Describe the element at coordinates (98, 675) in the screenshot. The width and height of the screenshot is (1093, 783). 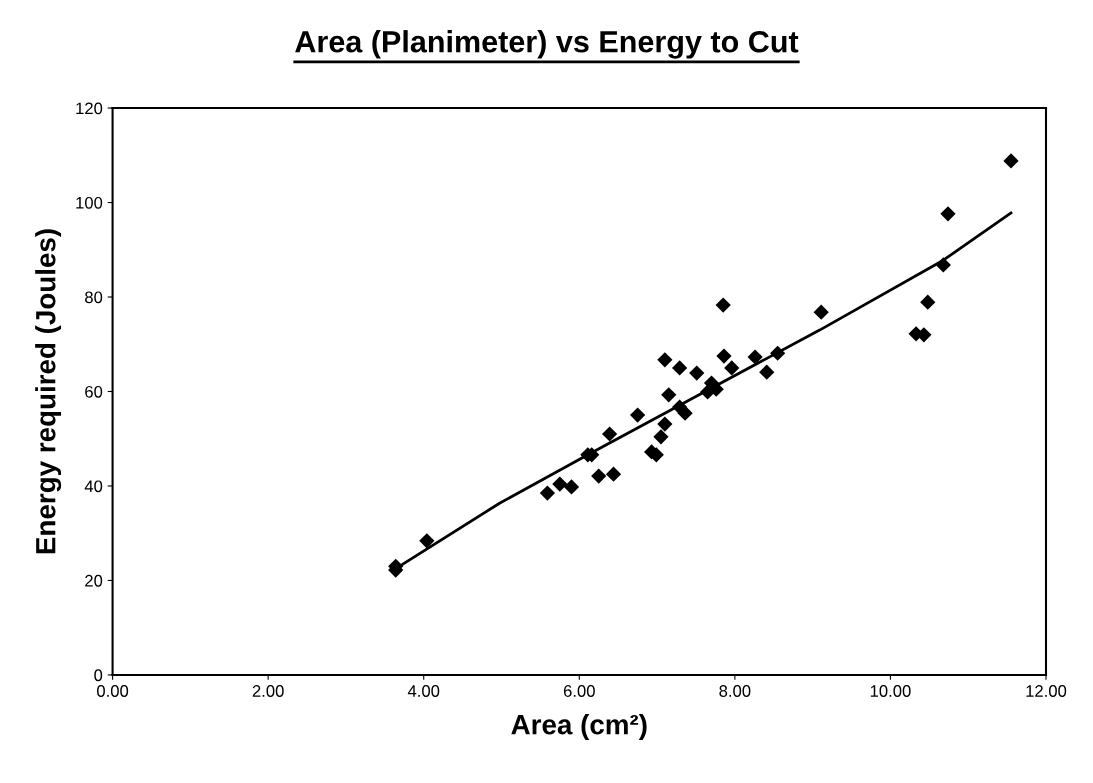
I see `y-tick-label: 0` at that location.